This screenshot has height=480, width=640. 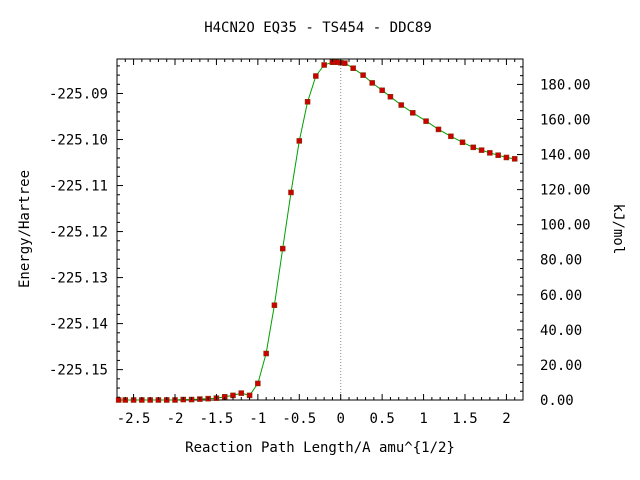 What do you see at coordinates (257, 419) in the screenshot?
I see `x-tick-label: -1` at bounding box center [257, 419].